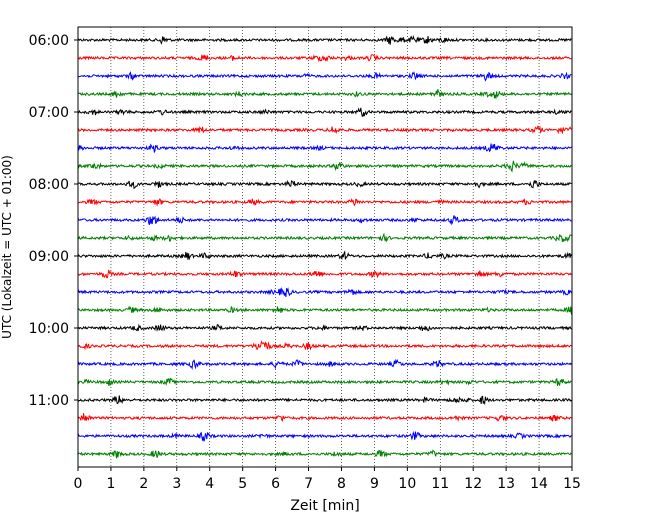 This screenshot has width=650, height=520. What do you see at coordinates (341, 484) in the screenshot?
I see `x-tick-label: 8` at bounding box center [341, 484].